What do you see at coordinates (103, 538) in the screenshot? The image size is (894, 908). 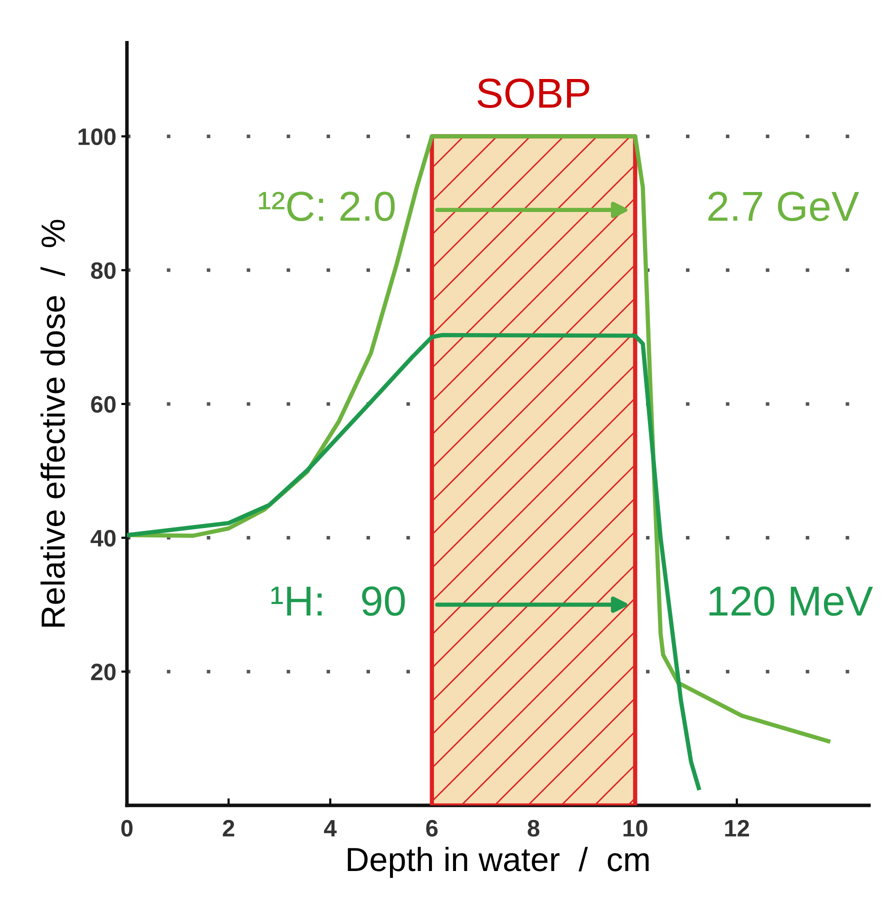 I see `y-tick-label: 40` at bounding box center [103, 538].